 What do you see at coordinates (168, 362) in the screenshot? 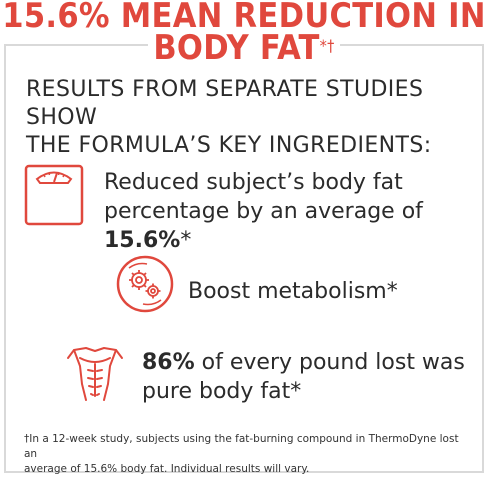
I see `benefit-3-highlight: 86%` at bounding box center [168, 362].